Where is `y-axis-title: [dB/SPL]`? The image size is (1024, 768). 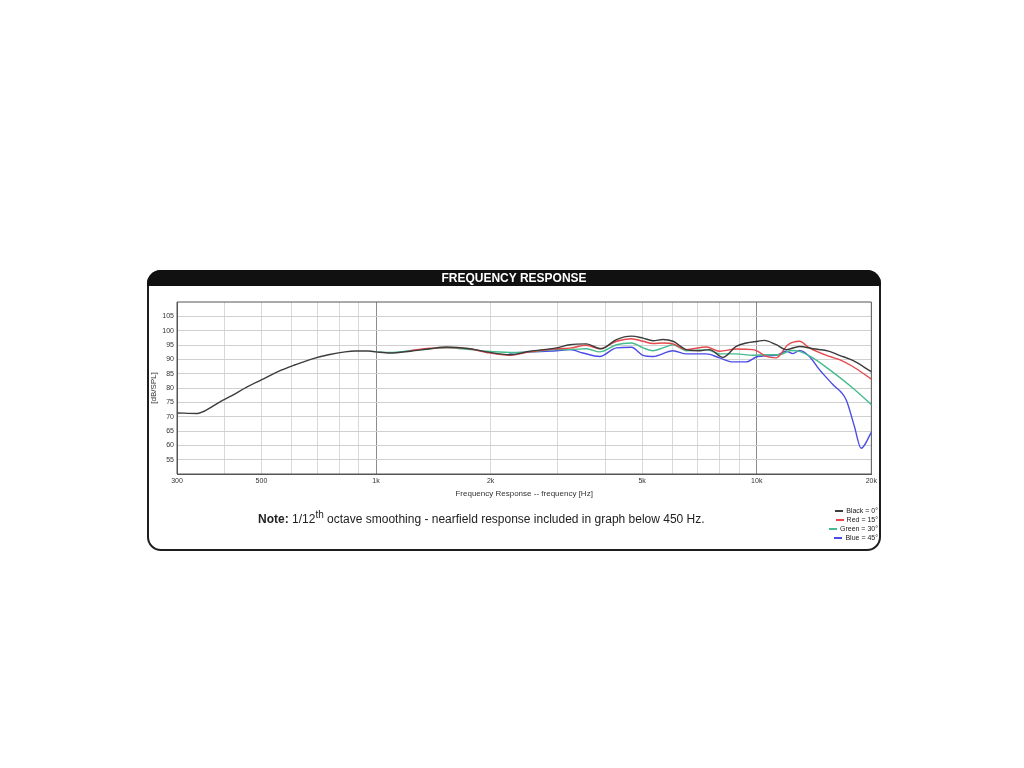 y-axis-title: [dB/SPL] is located at coordinates (153, 388).